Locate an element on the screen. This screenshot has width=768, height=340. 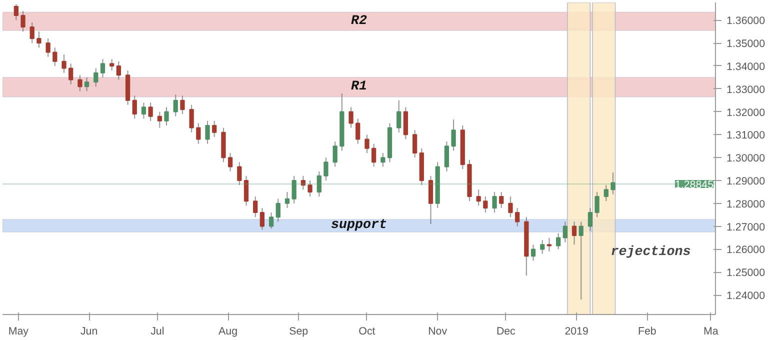
y-tick-label: 1.27000 is located at coordinates (746, 227).